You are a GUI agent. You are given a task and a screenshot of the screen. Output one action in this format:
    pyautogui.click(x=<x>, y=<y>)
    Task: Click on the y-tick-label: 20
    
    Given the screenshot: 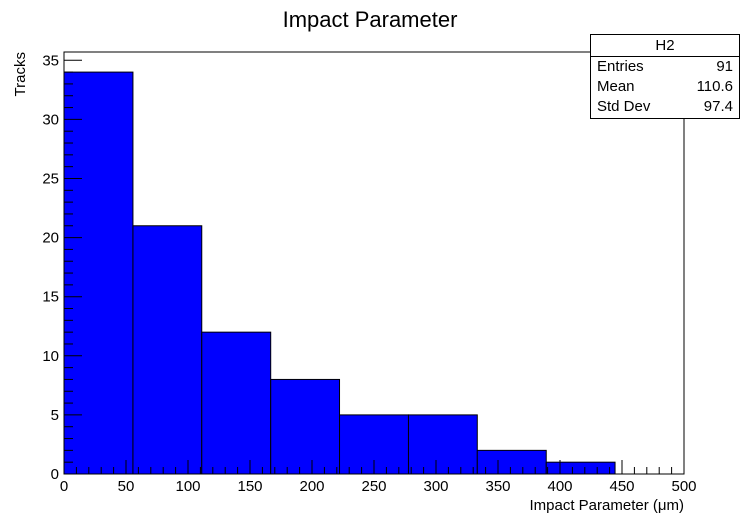 What is the action you would take?
    pyautogui.click(x=50, y=238)
    